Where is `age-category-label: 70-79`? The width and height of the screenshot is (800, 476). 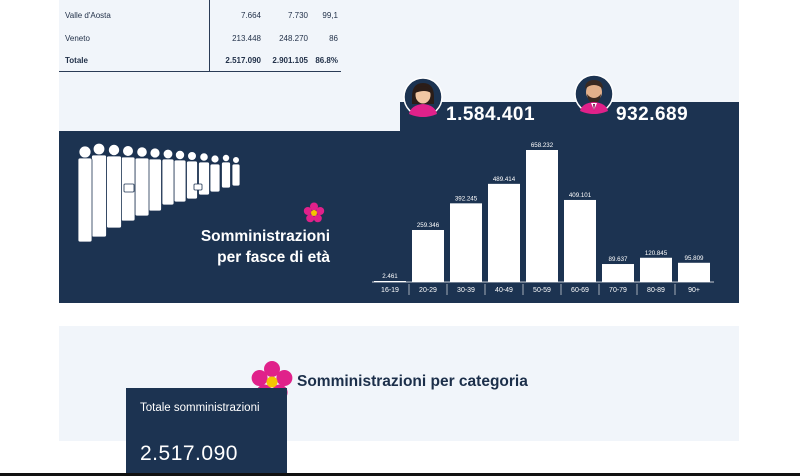 age-category-label: 70-79 is located at coordinates (618, 290).